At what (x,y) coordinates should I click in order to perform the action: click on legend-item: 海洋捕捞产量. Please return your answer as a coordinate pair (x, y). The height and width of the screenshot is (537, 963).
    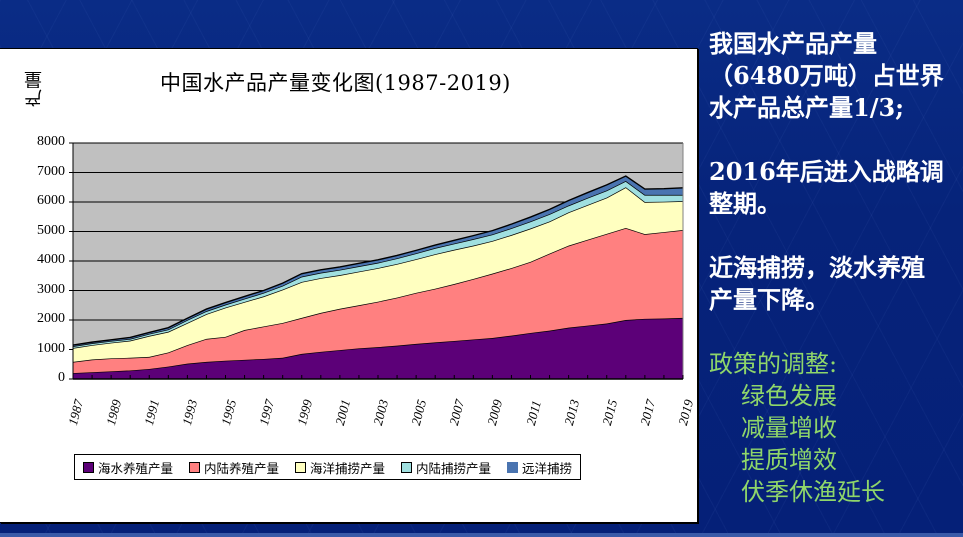
    Looking at the image, I should click on (339, 467).